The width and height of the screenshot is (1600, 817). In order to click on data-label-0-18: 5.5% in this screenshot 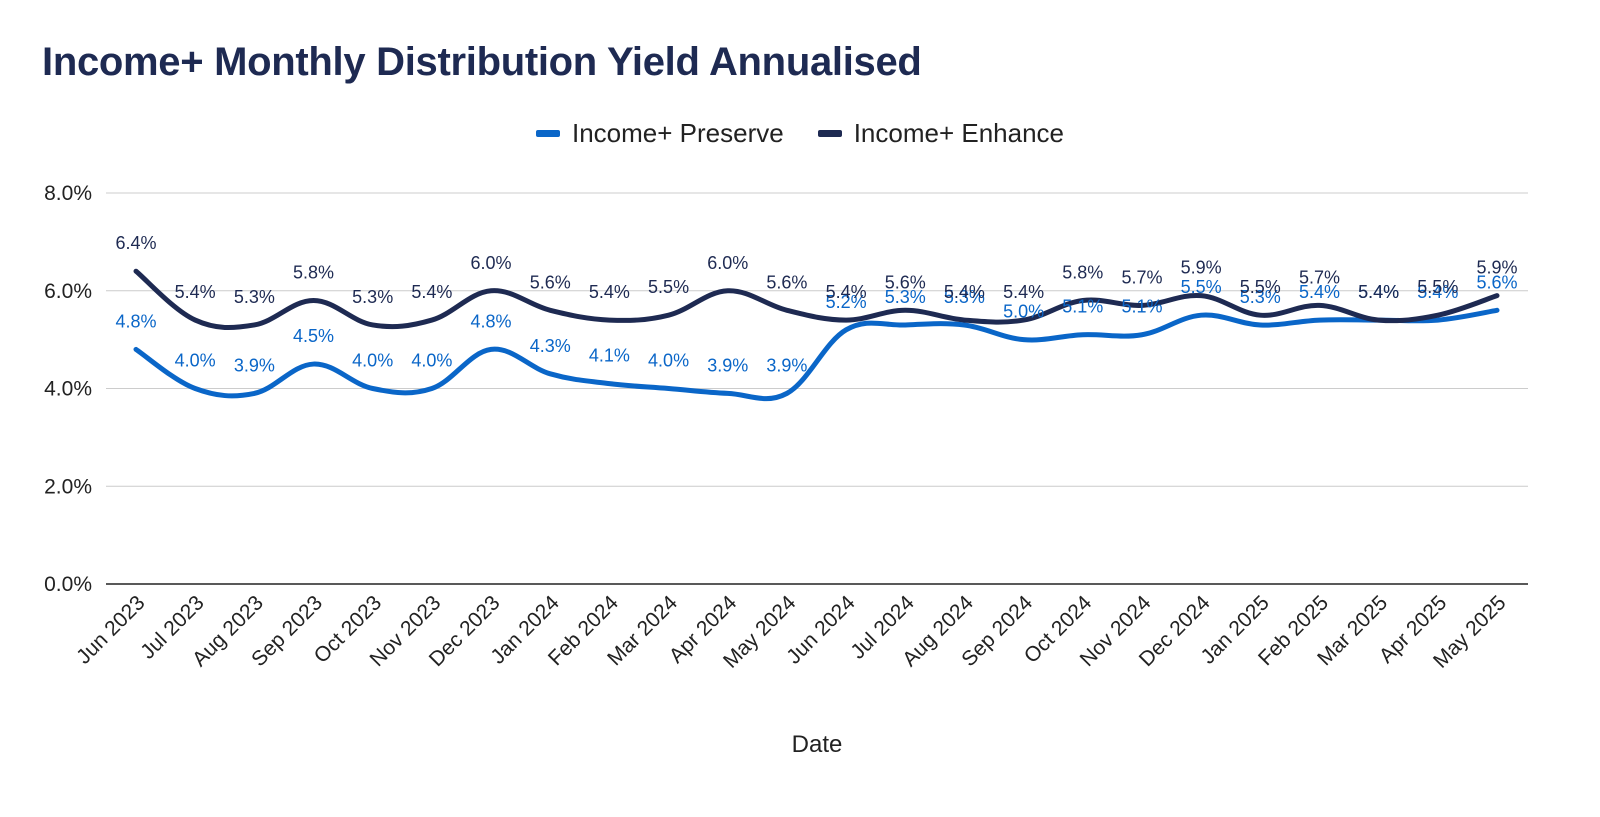, I will do `click(1201, 287)`.